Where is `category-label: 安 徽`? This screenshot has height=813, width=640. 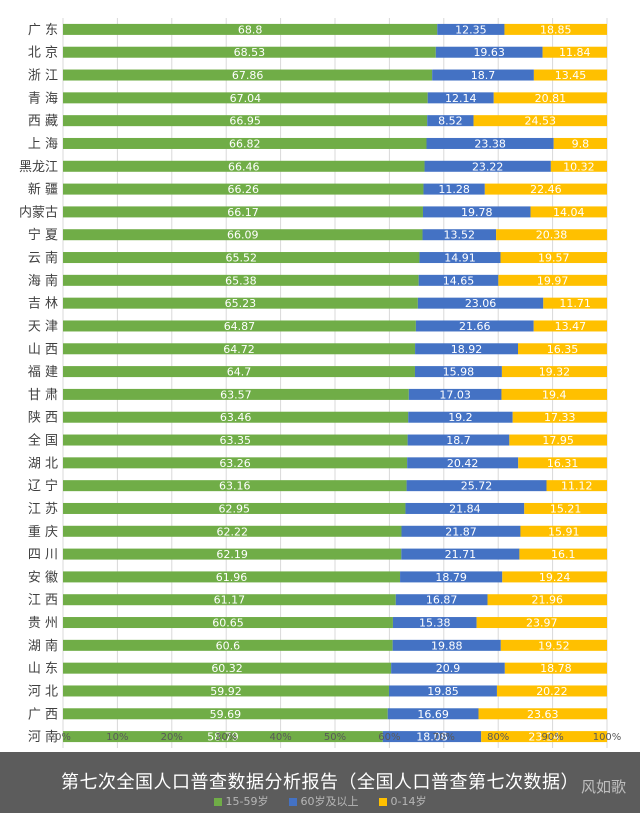 category-label: 安 徽 is located at coordinates (43, 577).